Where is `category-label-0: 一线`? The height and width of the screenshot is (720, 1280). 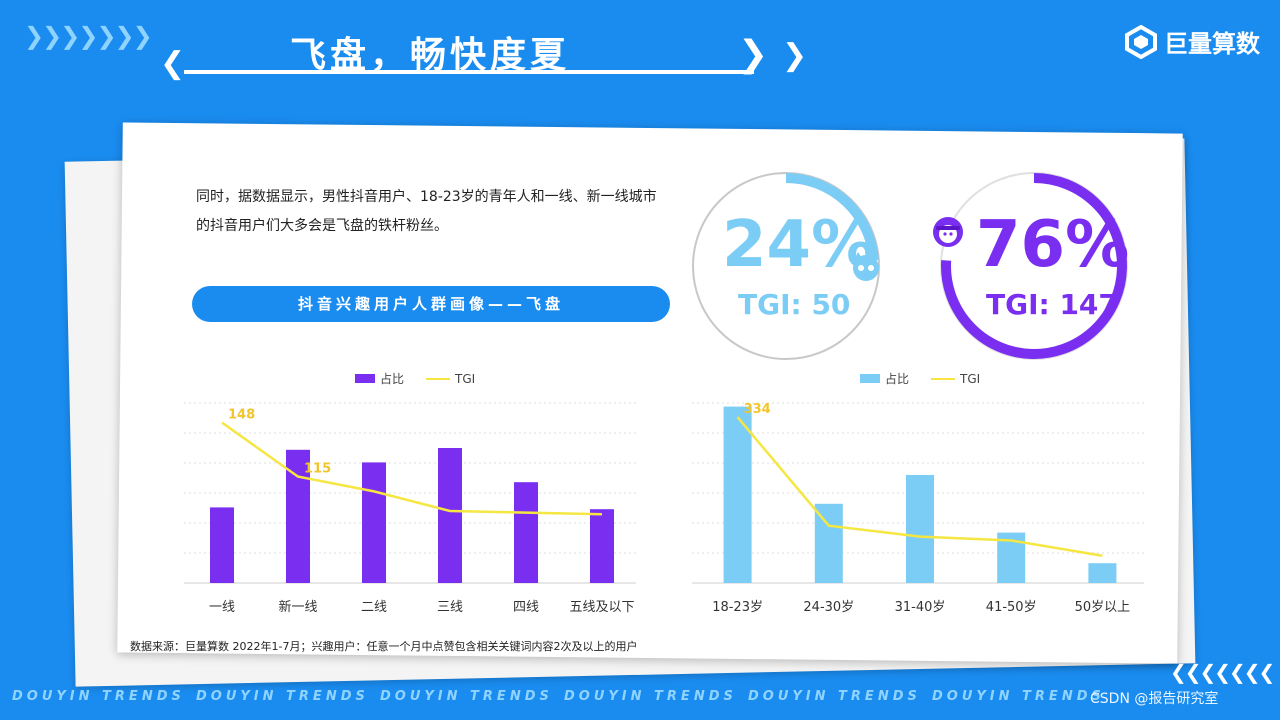
category-label-0: 一线 is located at coordinates (222, 607).